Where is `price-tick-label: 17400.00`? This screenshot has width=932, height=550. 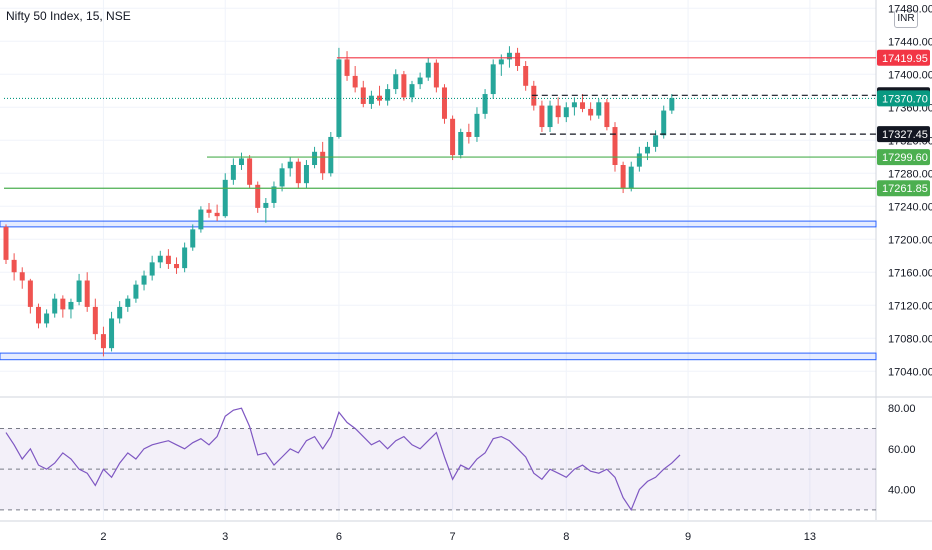 price-tick-label: 17400.00 is located at coordinates (910, 75).